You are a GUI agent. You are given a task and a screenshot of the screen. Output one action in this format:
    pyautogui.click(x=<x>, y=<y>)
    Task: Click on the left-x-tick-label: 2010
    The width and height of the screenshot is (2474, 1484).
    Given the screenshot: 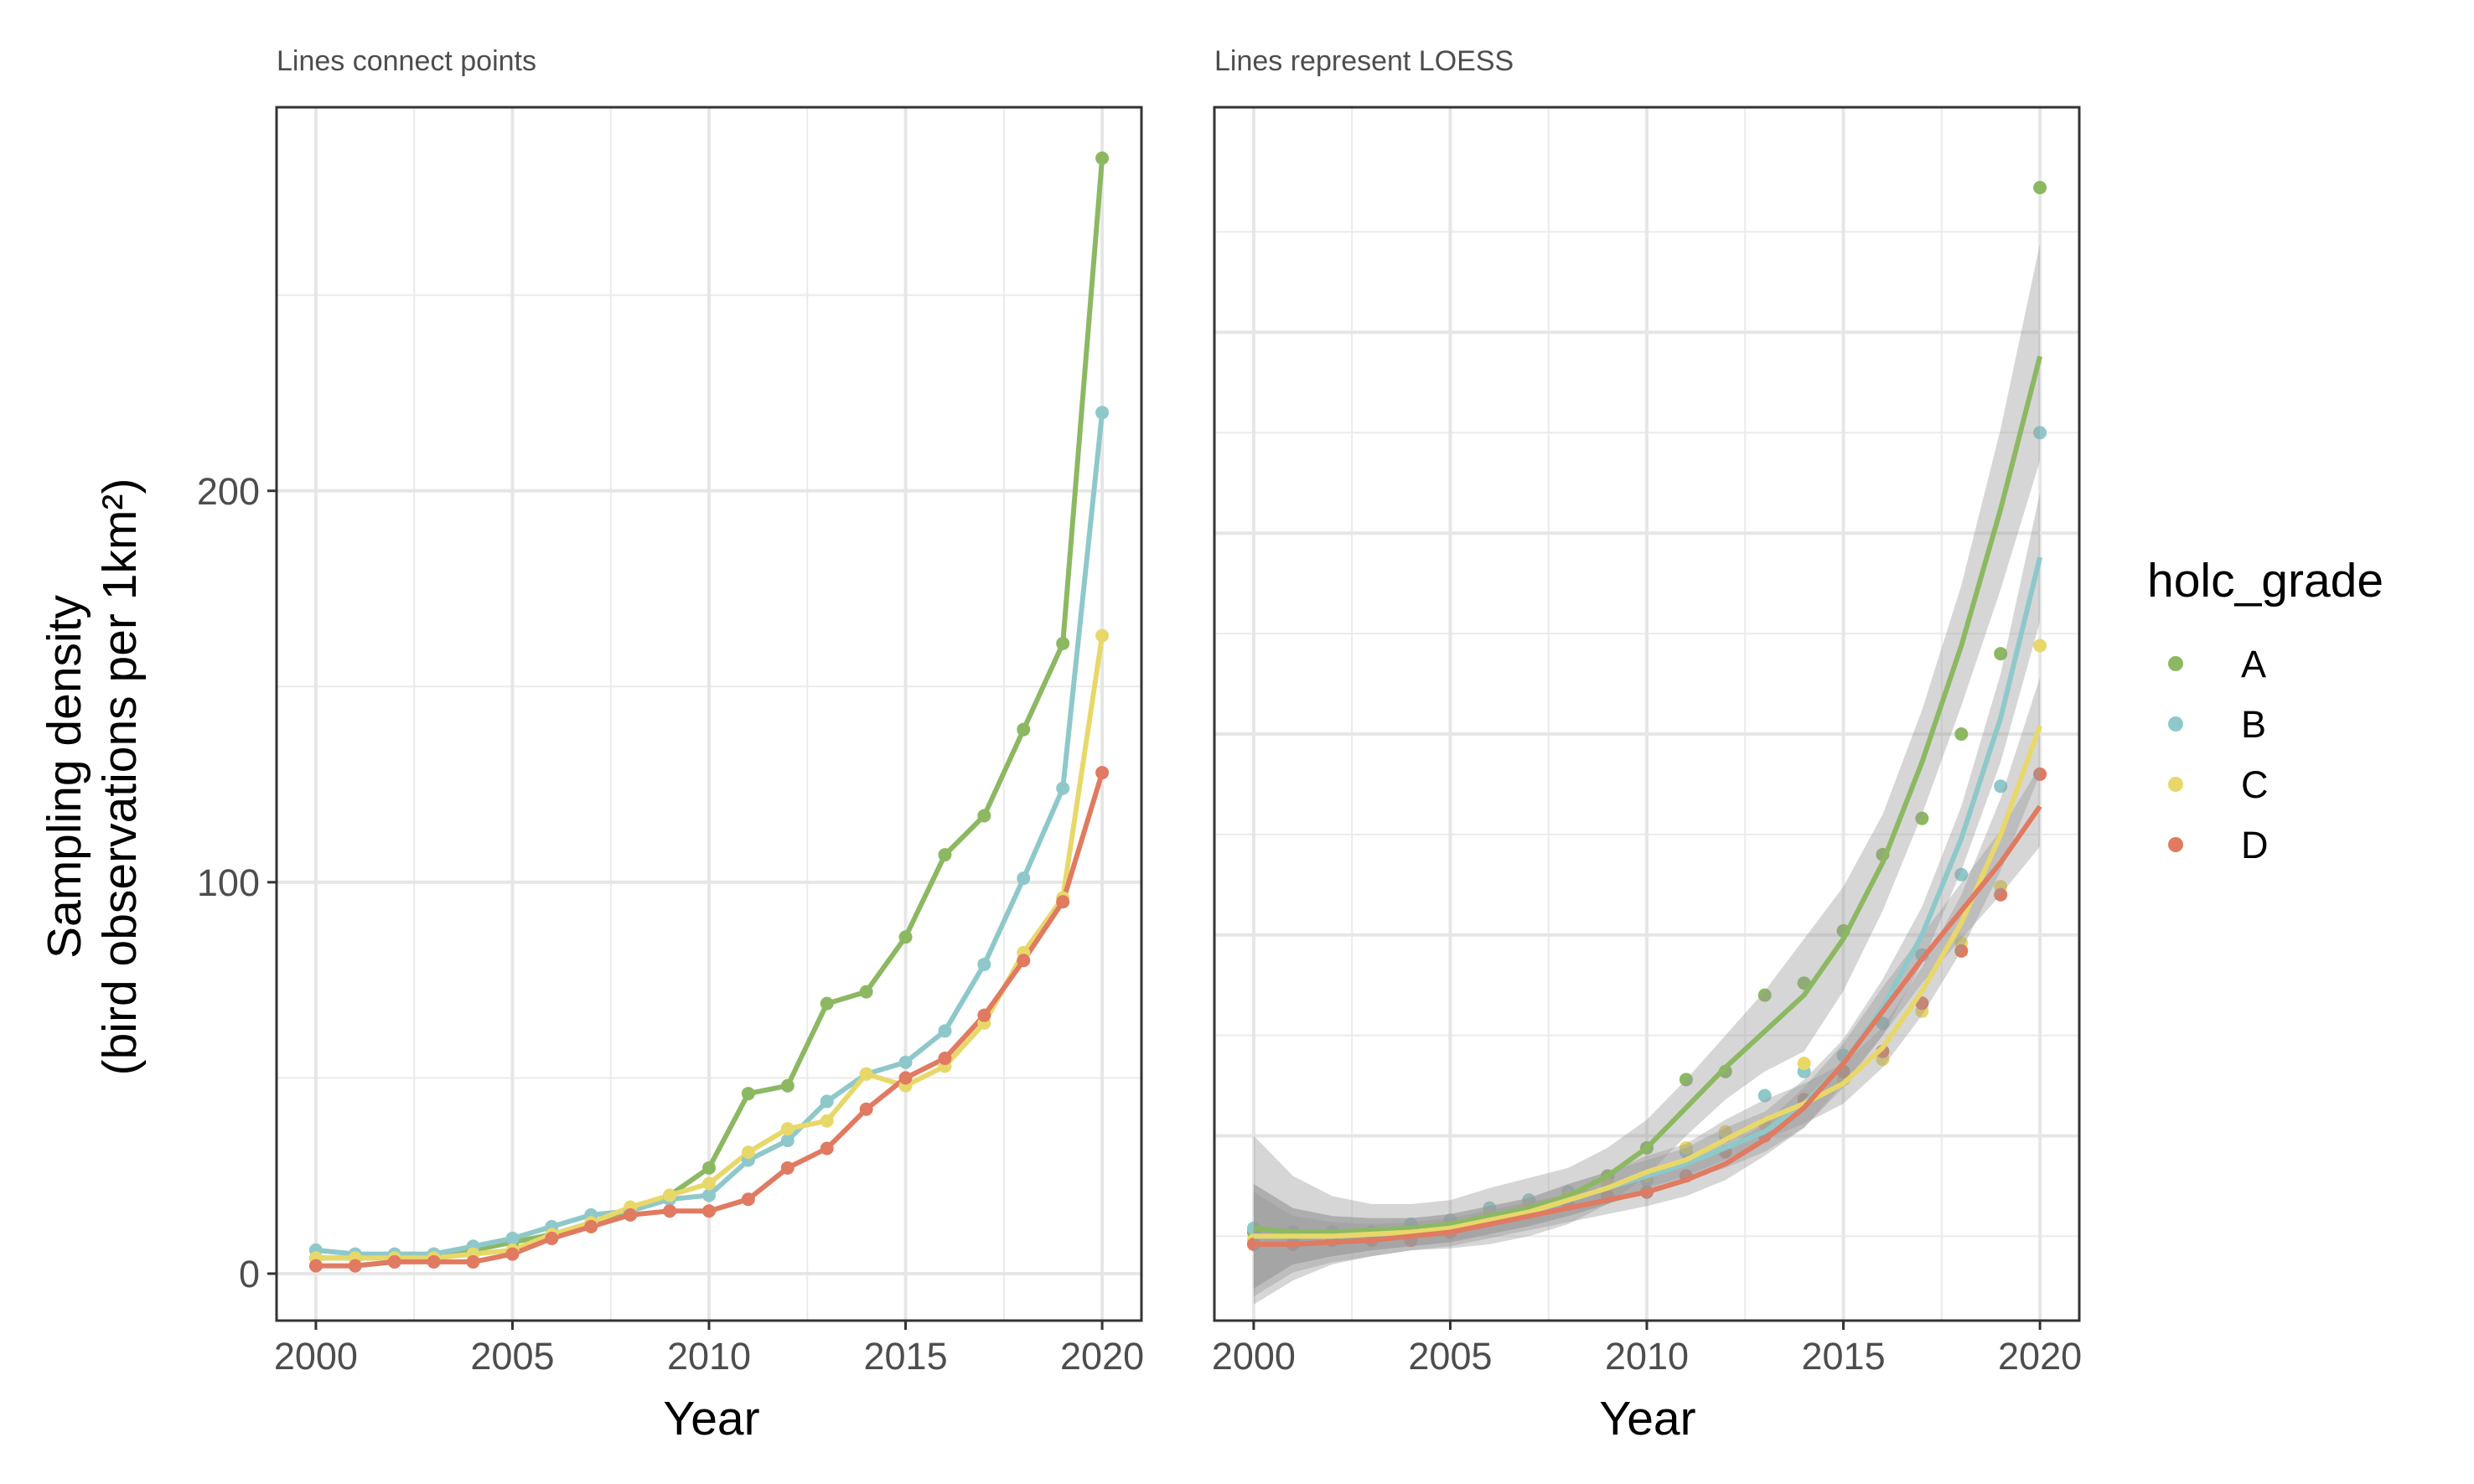 What is the action you would take?
    pyautogui.click(x=709, y=1356)
    